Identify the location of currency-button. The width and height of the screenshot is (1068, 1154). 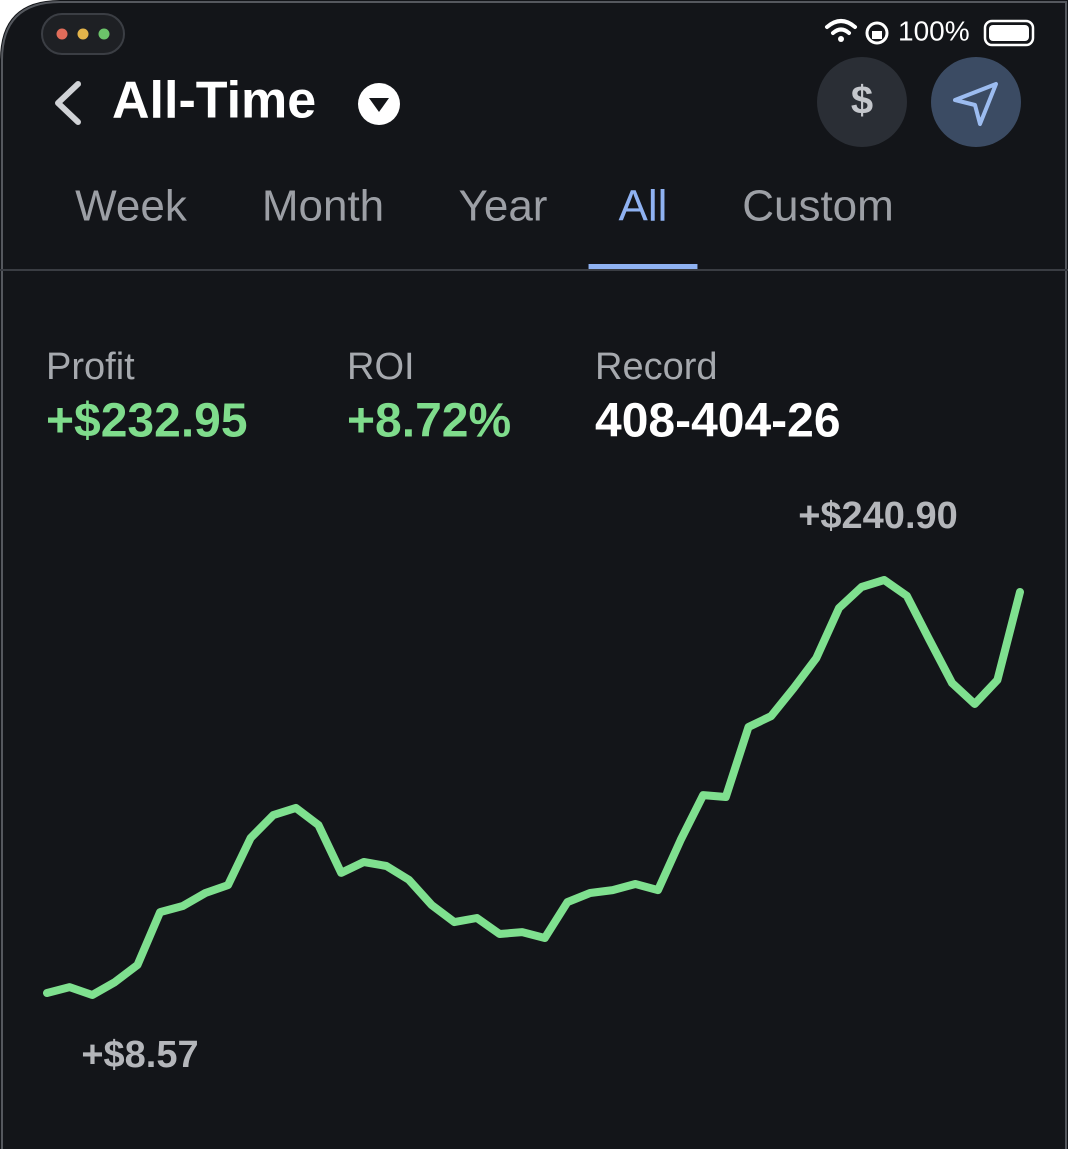
(862, 102).